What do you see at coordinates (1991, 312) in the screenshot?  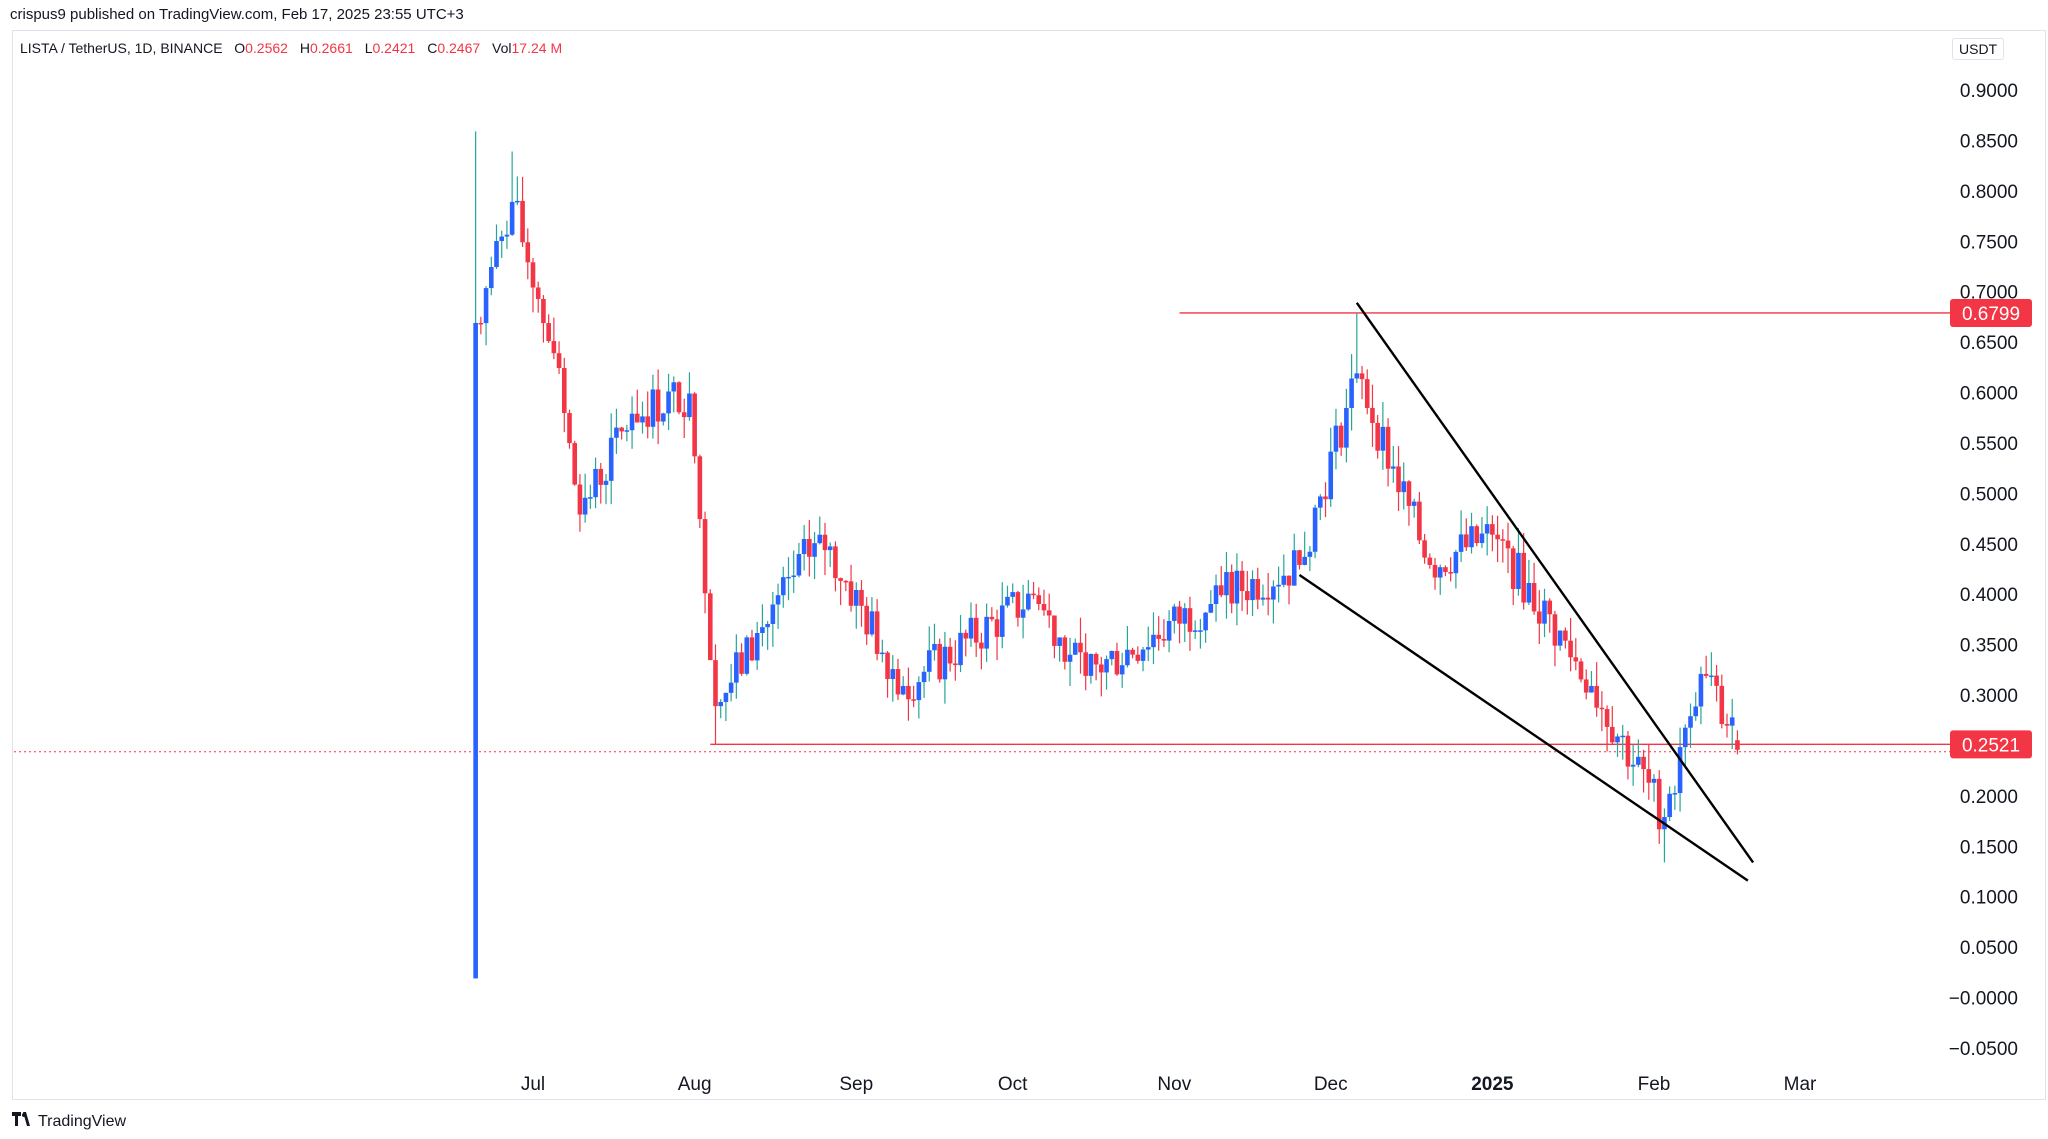 I see `price-label-box` at bounding box center [1991, 312].